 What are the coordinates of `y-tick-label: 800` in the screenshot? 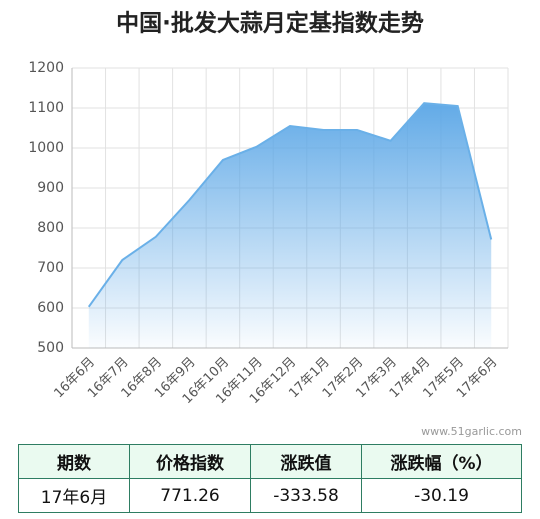 It's located at (50, 228).